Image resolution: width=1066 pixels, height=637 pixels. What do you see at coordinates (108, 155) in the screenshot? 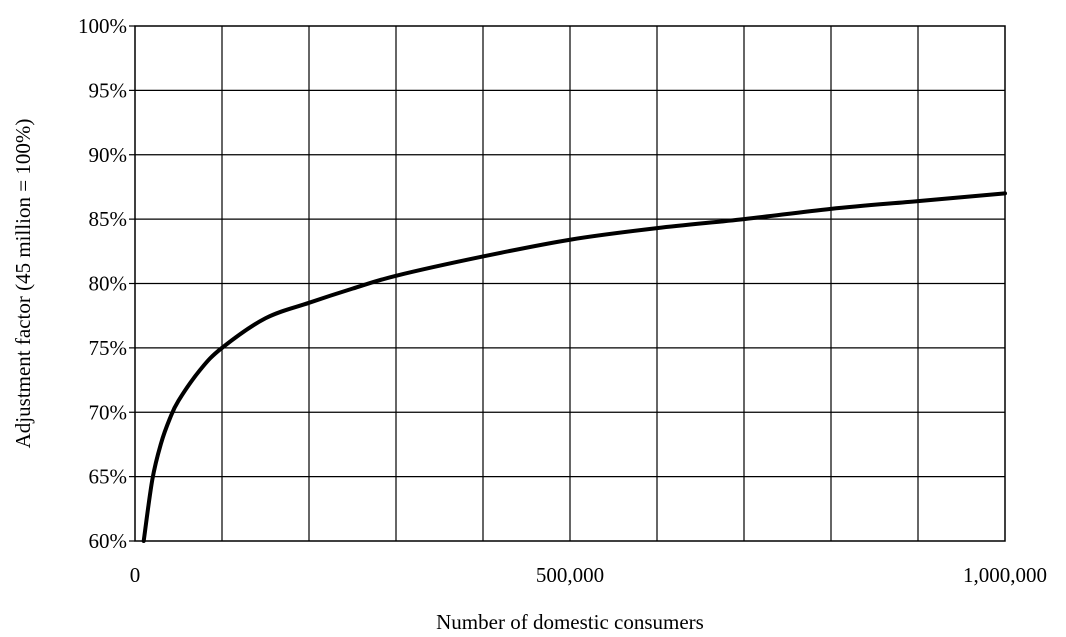
I see `y-tick-label: 90%` at bounding box center [108, 155].